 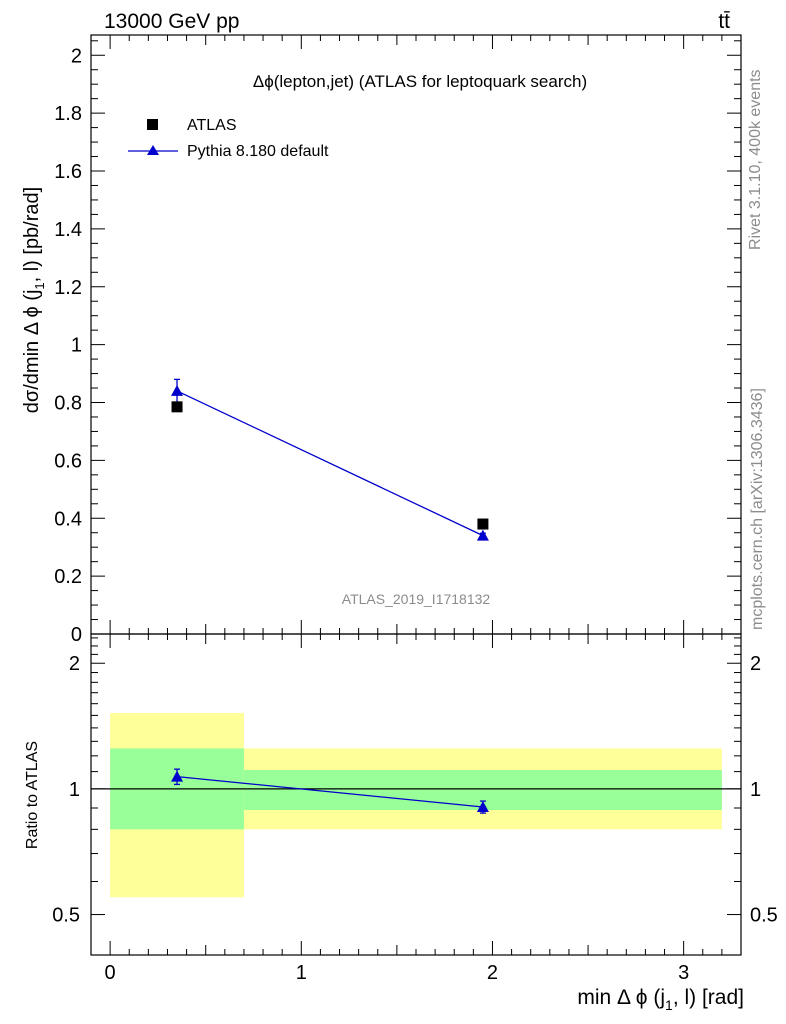 What do you see at coordinates (228, 138) in the screenshot?
I see `legend: ATLAS Pythia 8.180 default` at bounding box center [228, 138].